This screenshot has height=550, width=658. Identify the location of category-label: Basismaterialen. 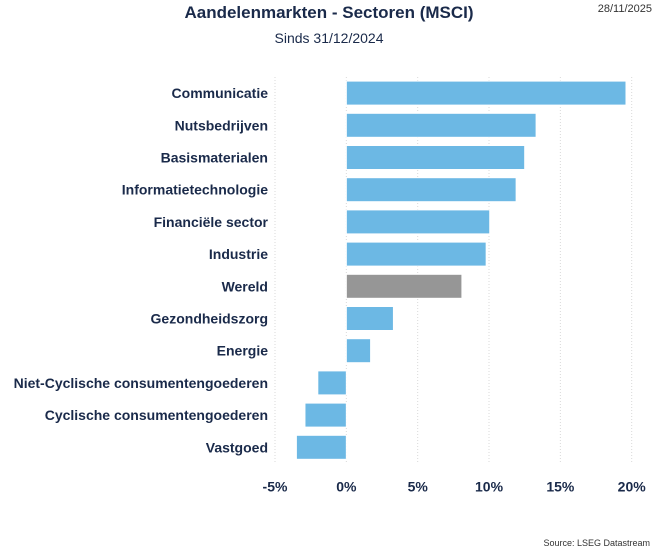
(214, 158).